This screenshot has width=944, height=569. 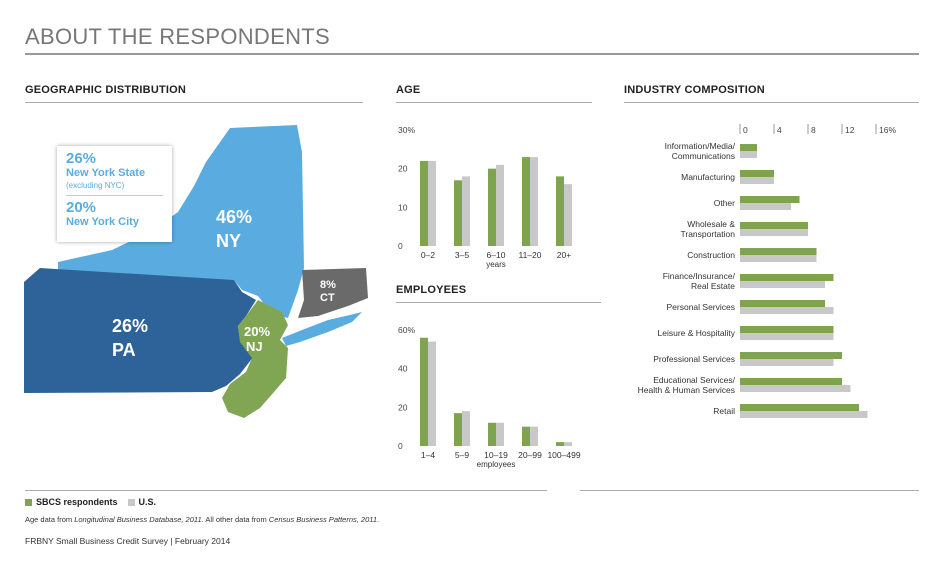 I want to click on ct-state-shape, so click(x=333, y=293).